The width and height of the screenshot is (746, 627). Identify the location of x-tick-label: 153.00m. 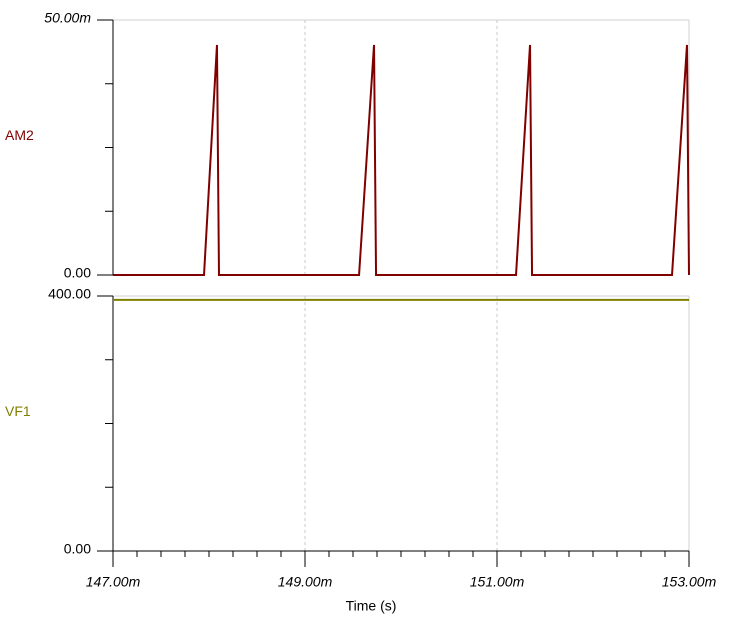
(689, 582).